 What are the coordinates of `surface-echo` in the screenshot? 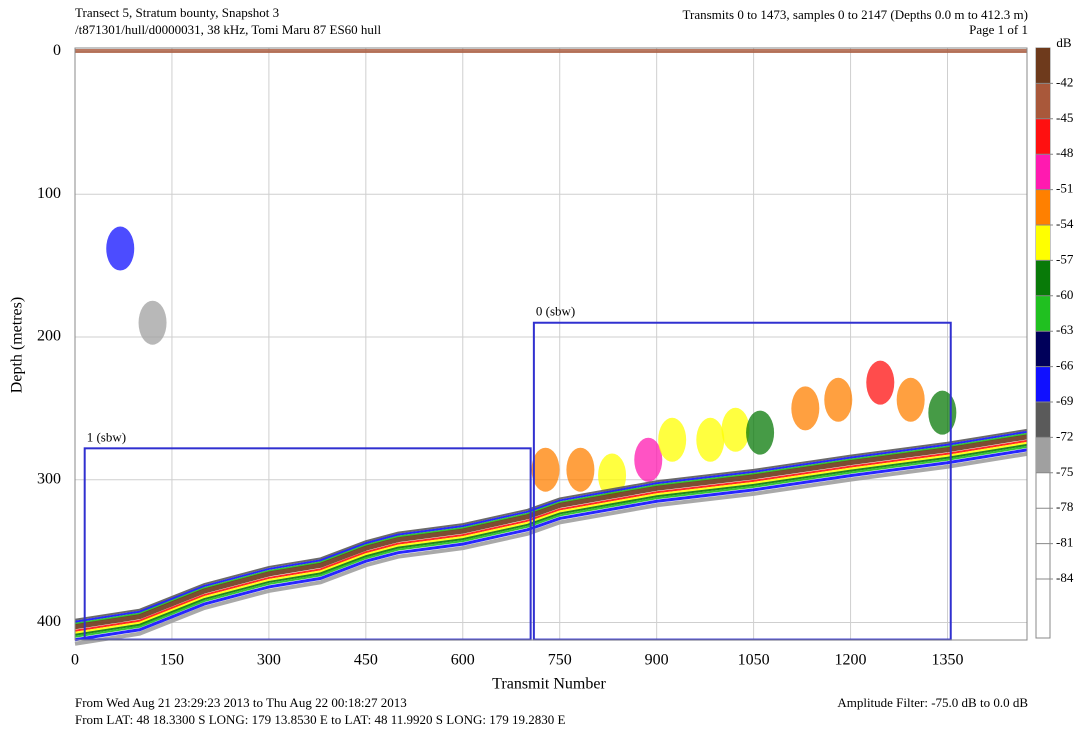 It's located at (551, 51).